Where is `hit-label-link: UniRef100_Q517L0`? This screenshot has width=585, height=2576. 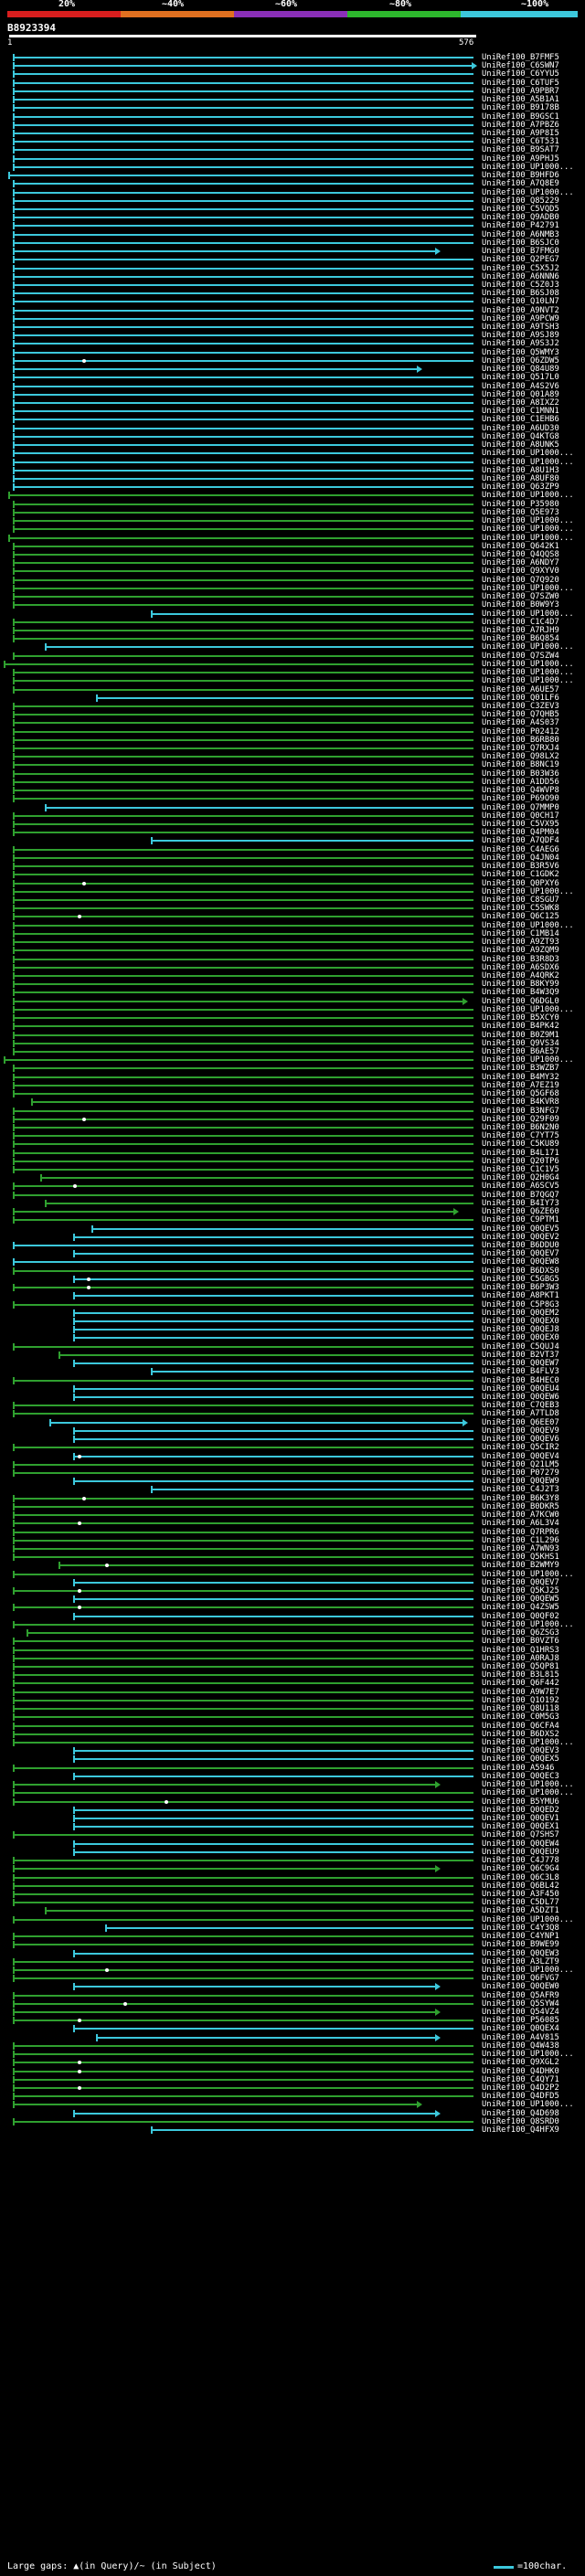 hit-label-link: UniRef100_Q517L0 is located at coordinates (520, 377).